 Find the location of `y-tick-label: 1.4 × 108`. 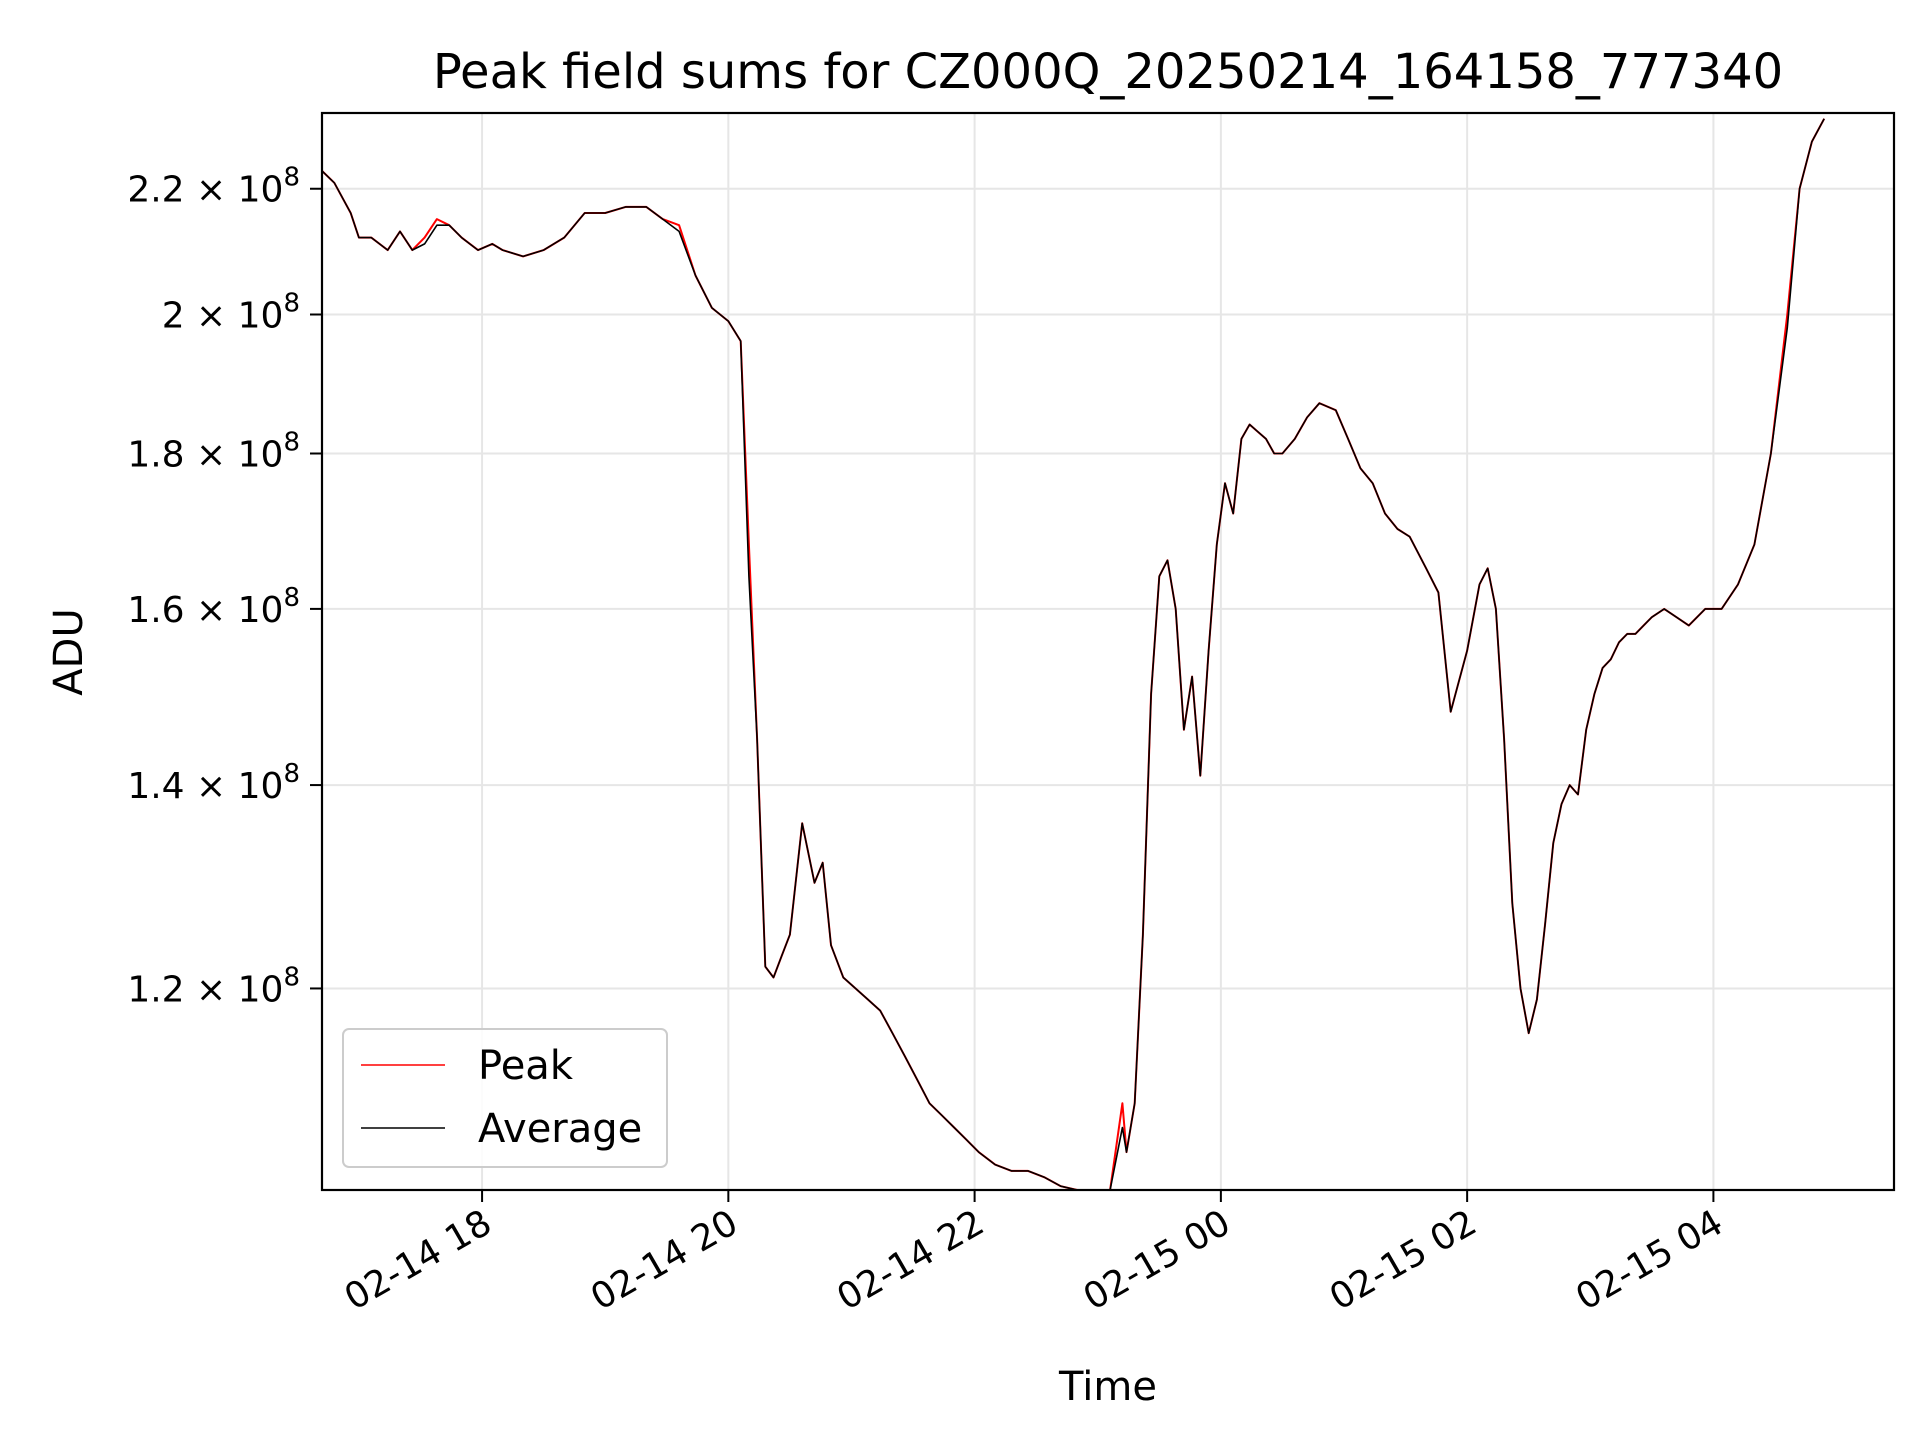

y-tick-label: 1.4 × 108 is located at coordinates (213, 783).